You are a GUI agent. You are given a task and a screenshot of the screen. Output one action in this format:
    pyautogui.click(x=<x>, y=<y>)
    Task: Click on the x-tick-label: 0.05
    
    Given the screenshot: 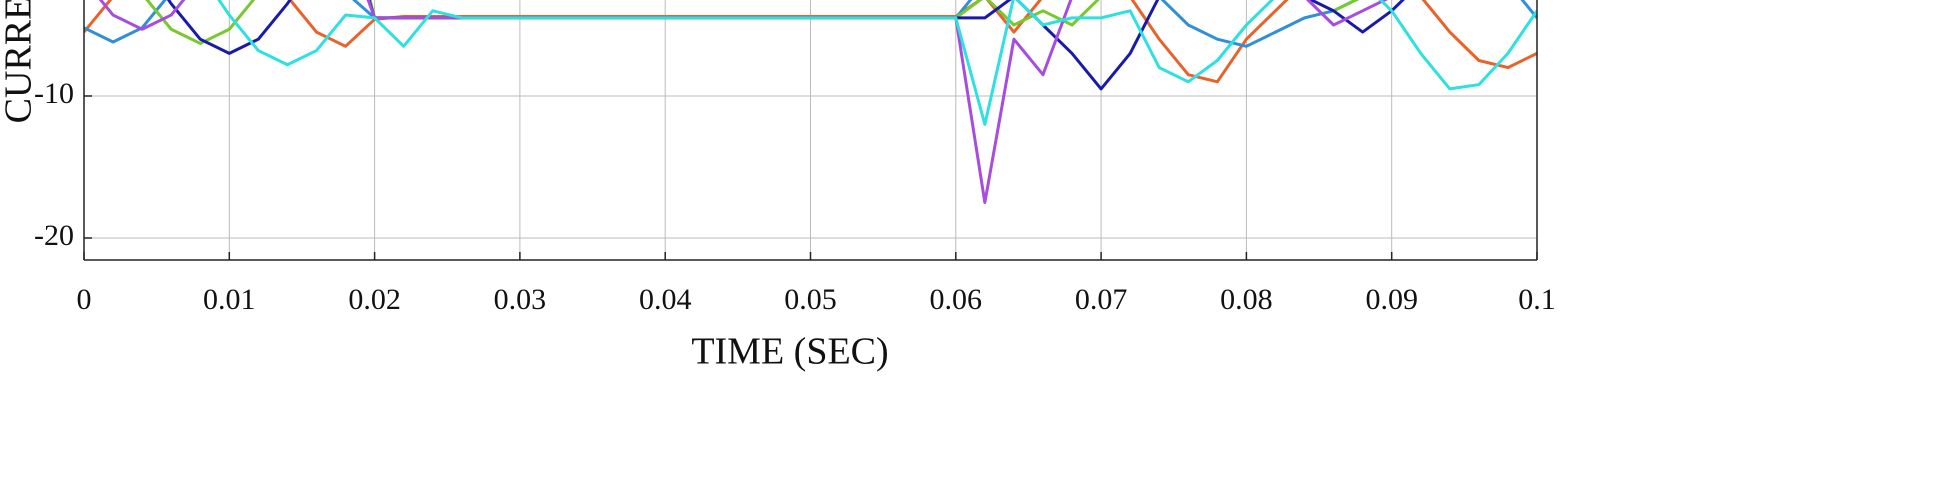 What is the action you would take?
    pyautogui.click(x=810, y=299)
    